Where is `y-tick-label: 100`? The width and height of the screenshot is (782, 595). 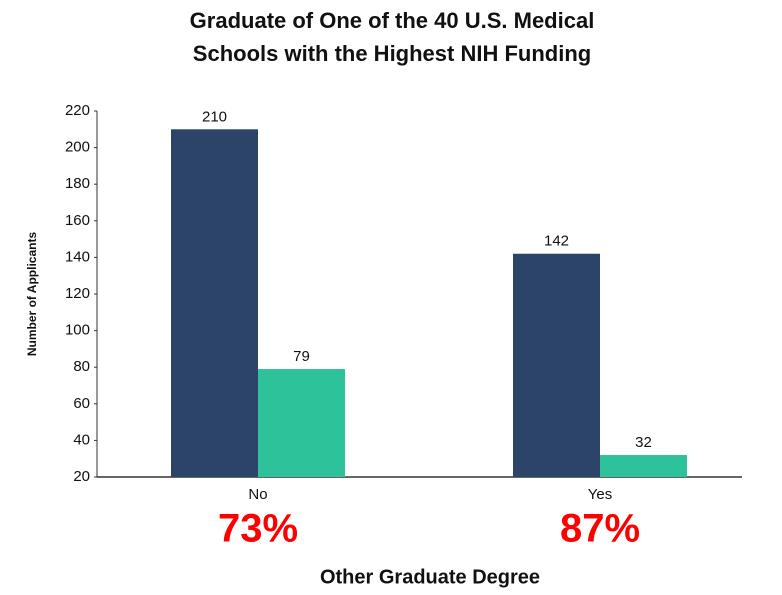 y-tick-label: 100 is located at coordinates (77, 330).